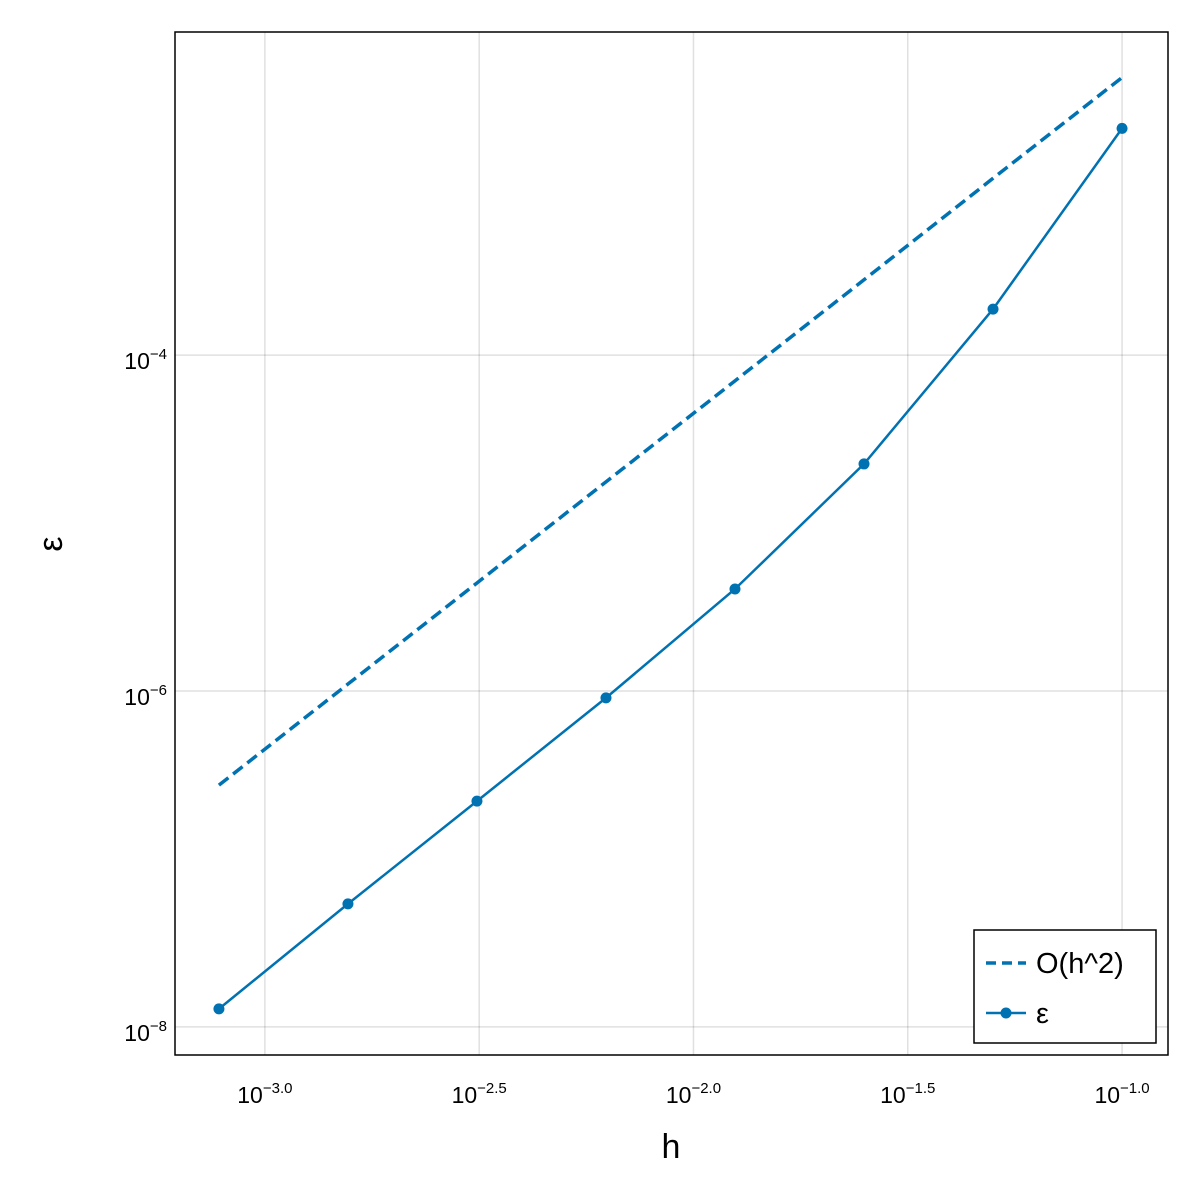 This screenshot has width=1200, height=1200. What do you see at coordinates (51, 543) in the screenshot?
I see `y-axis-label: ε` at bounding box center [51, 543].